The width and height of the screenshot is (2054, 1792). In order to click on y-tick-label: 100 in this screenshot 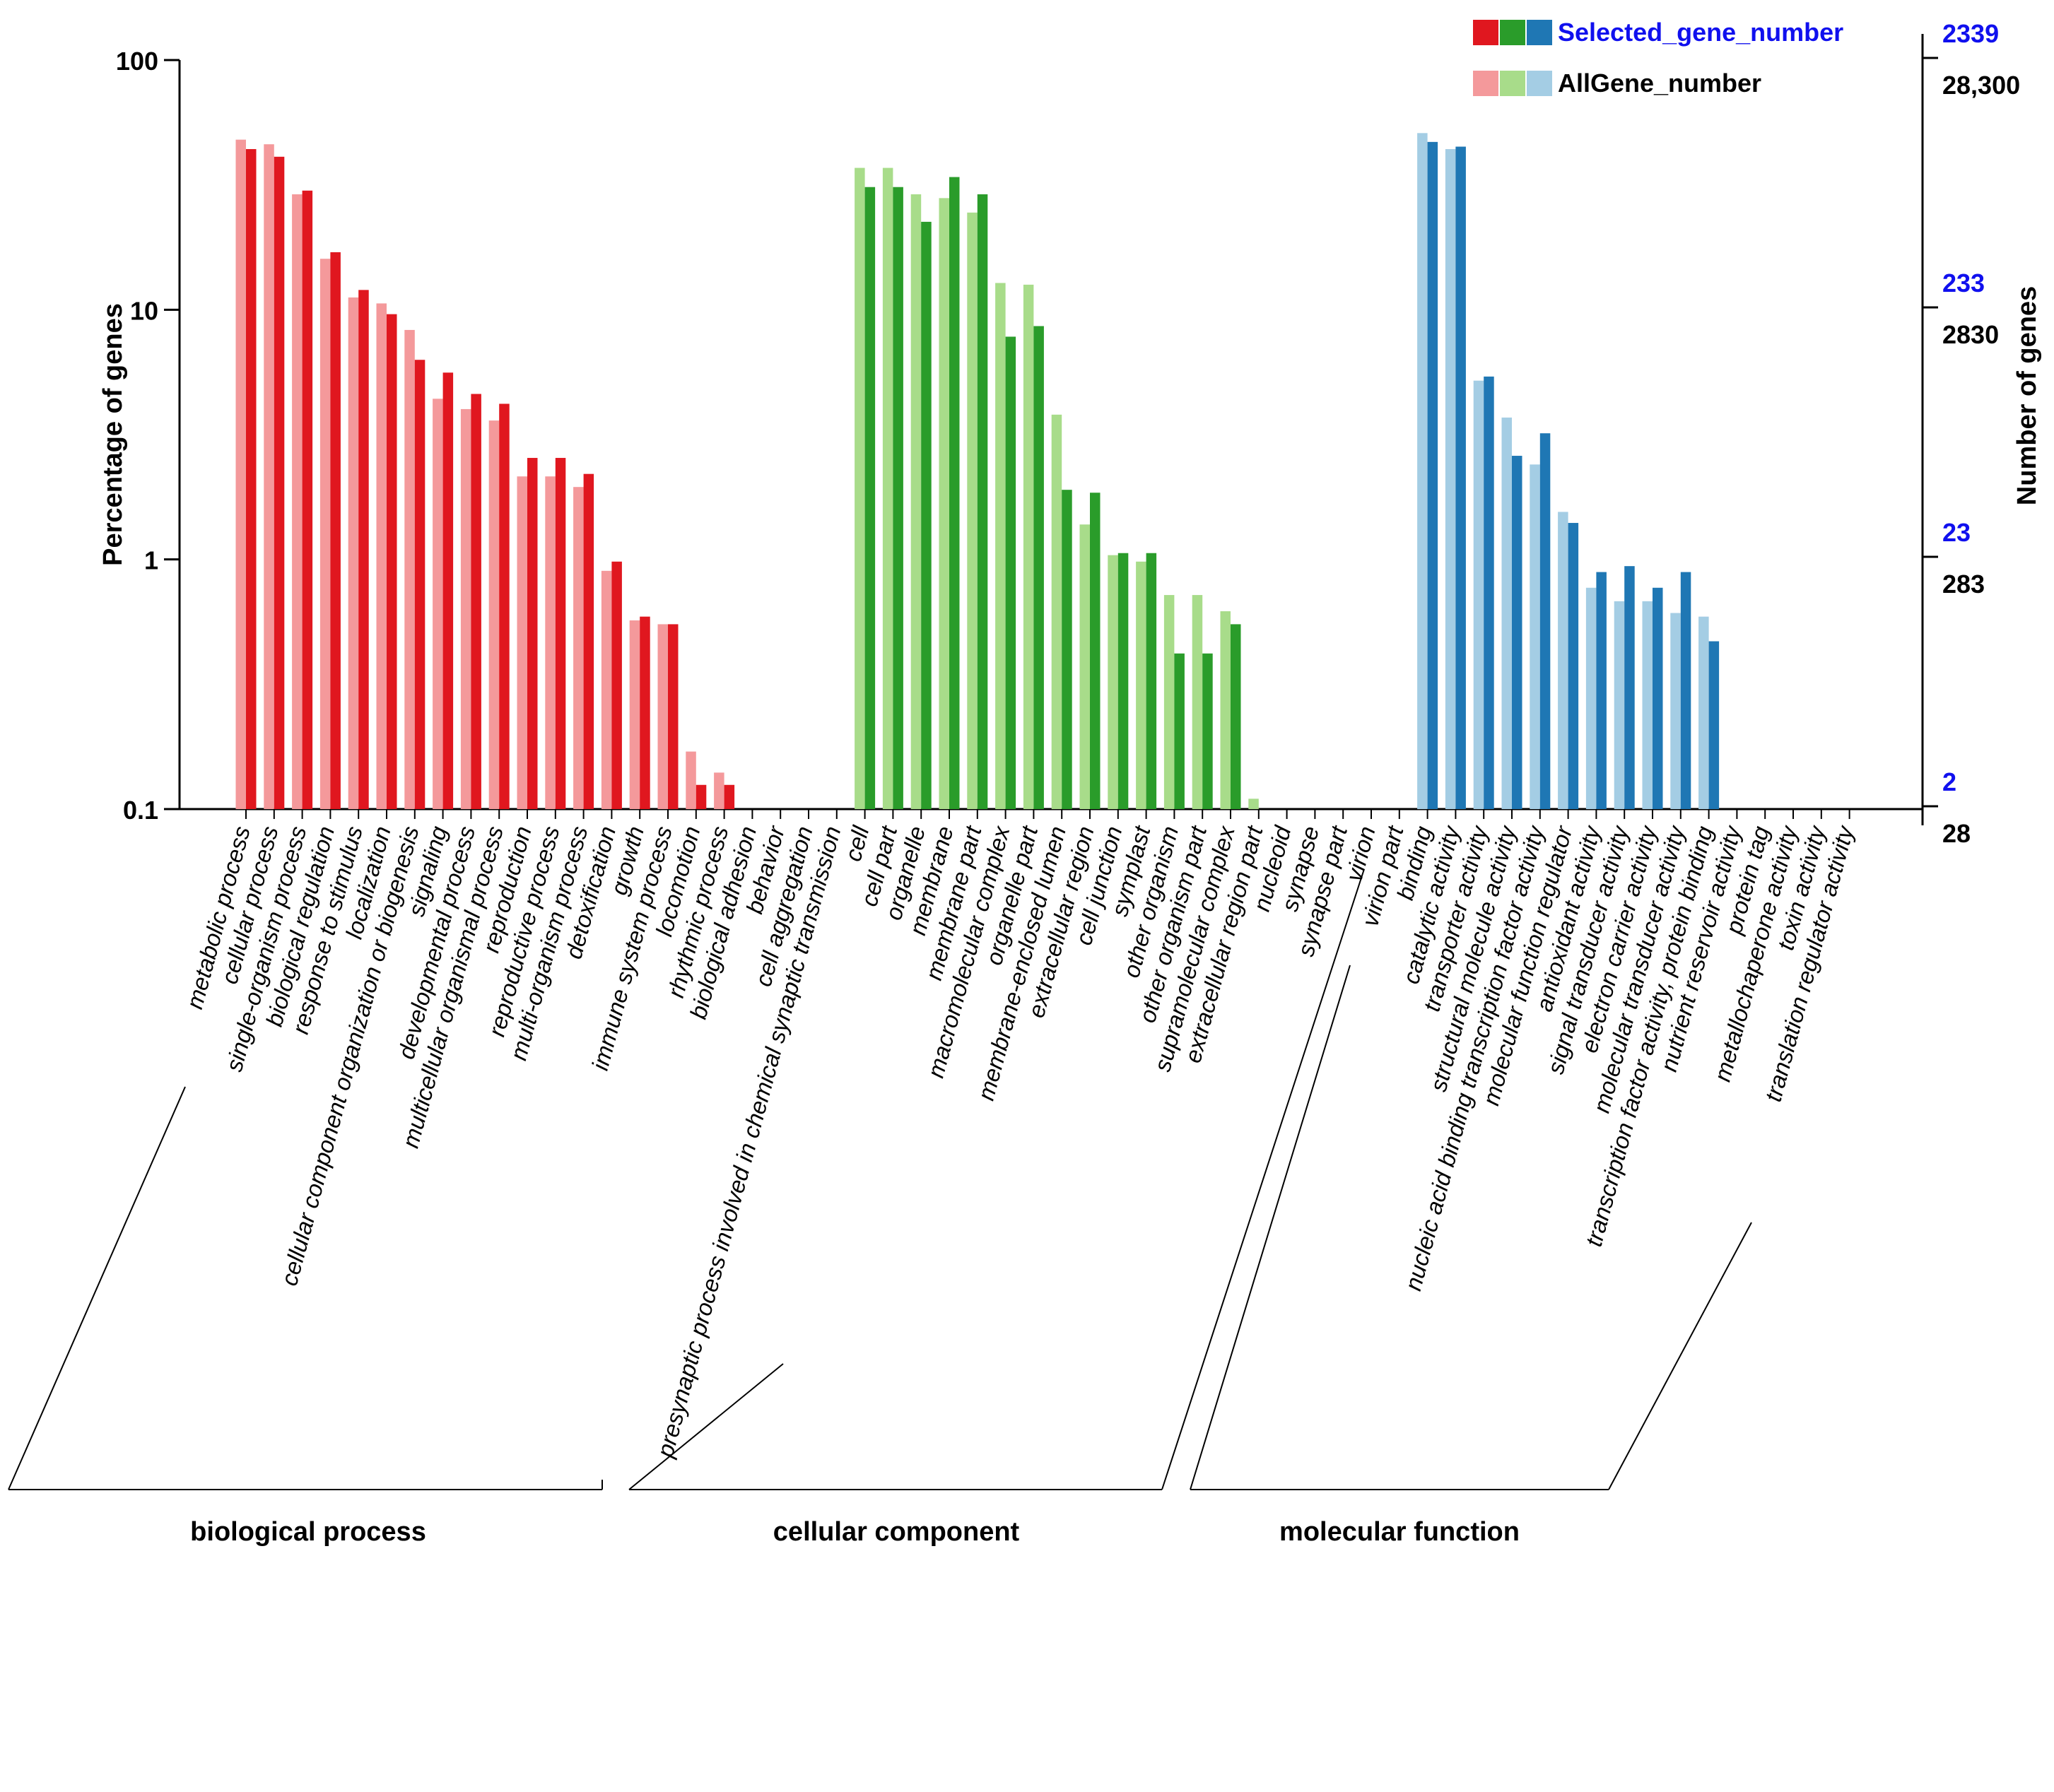, I will do `click(137, 61)`.